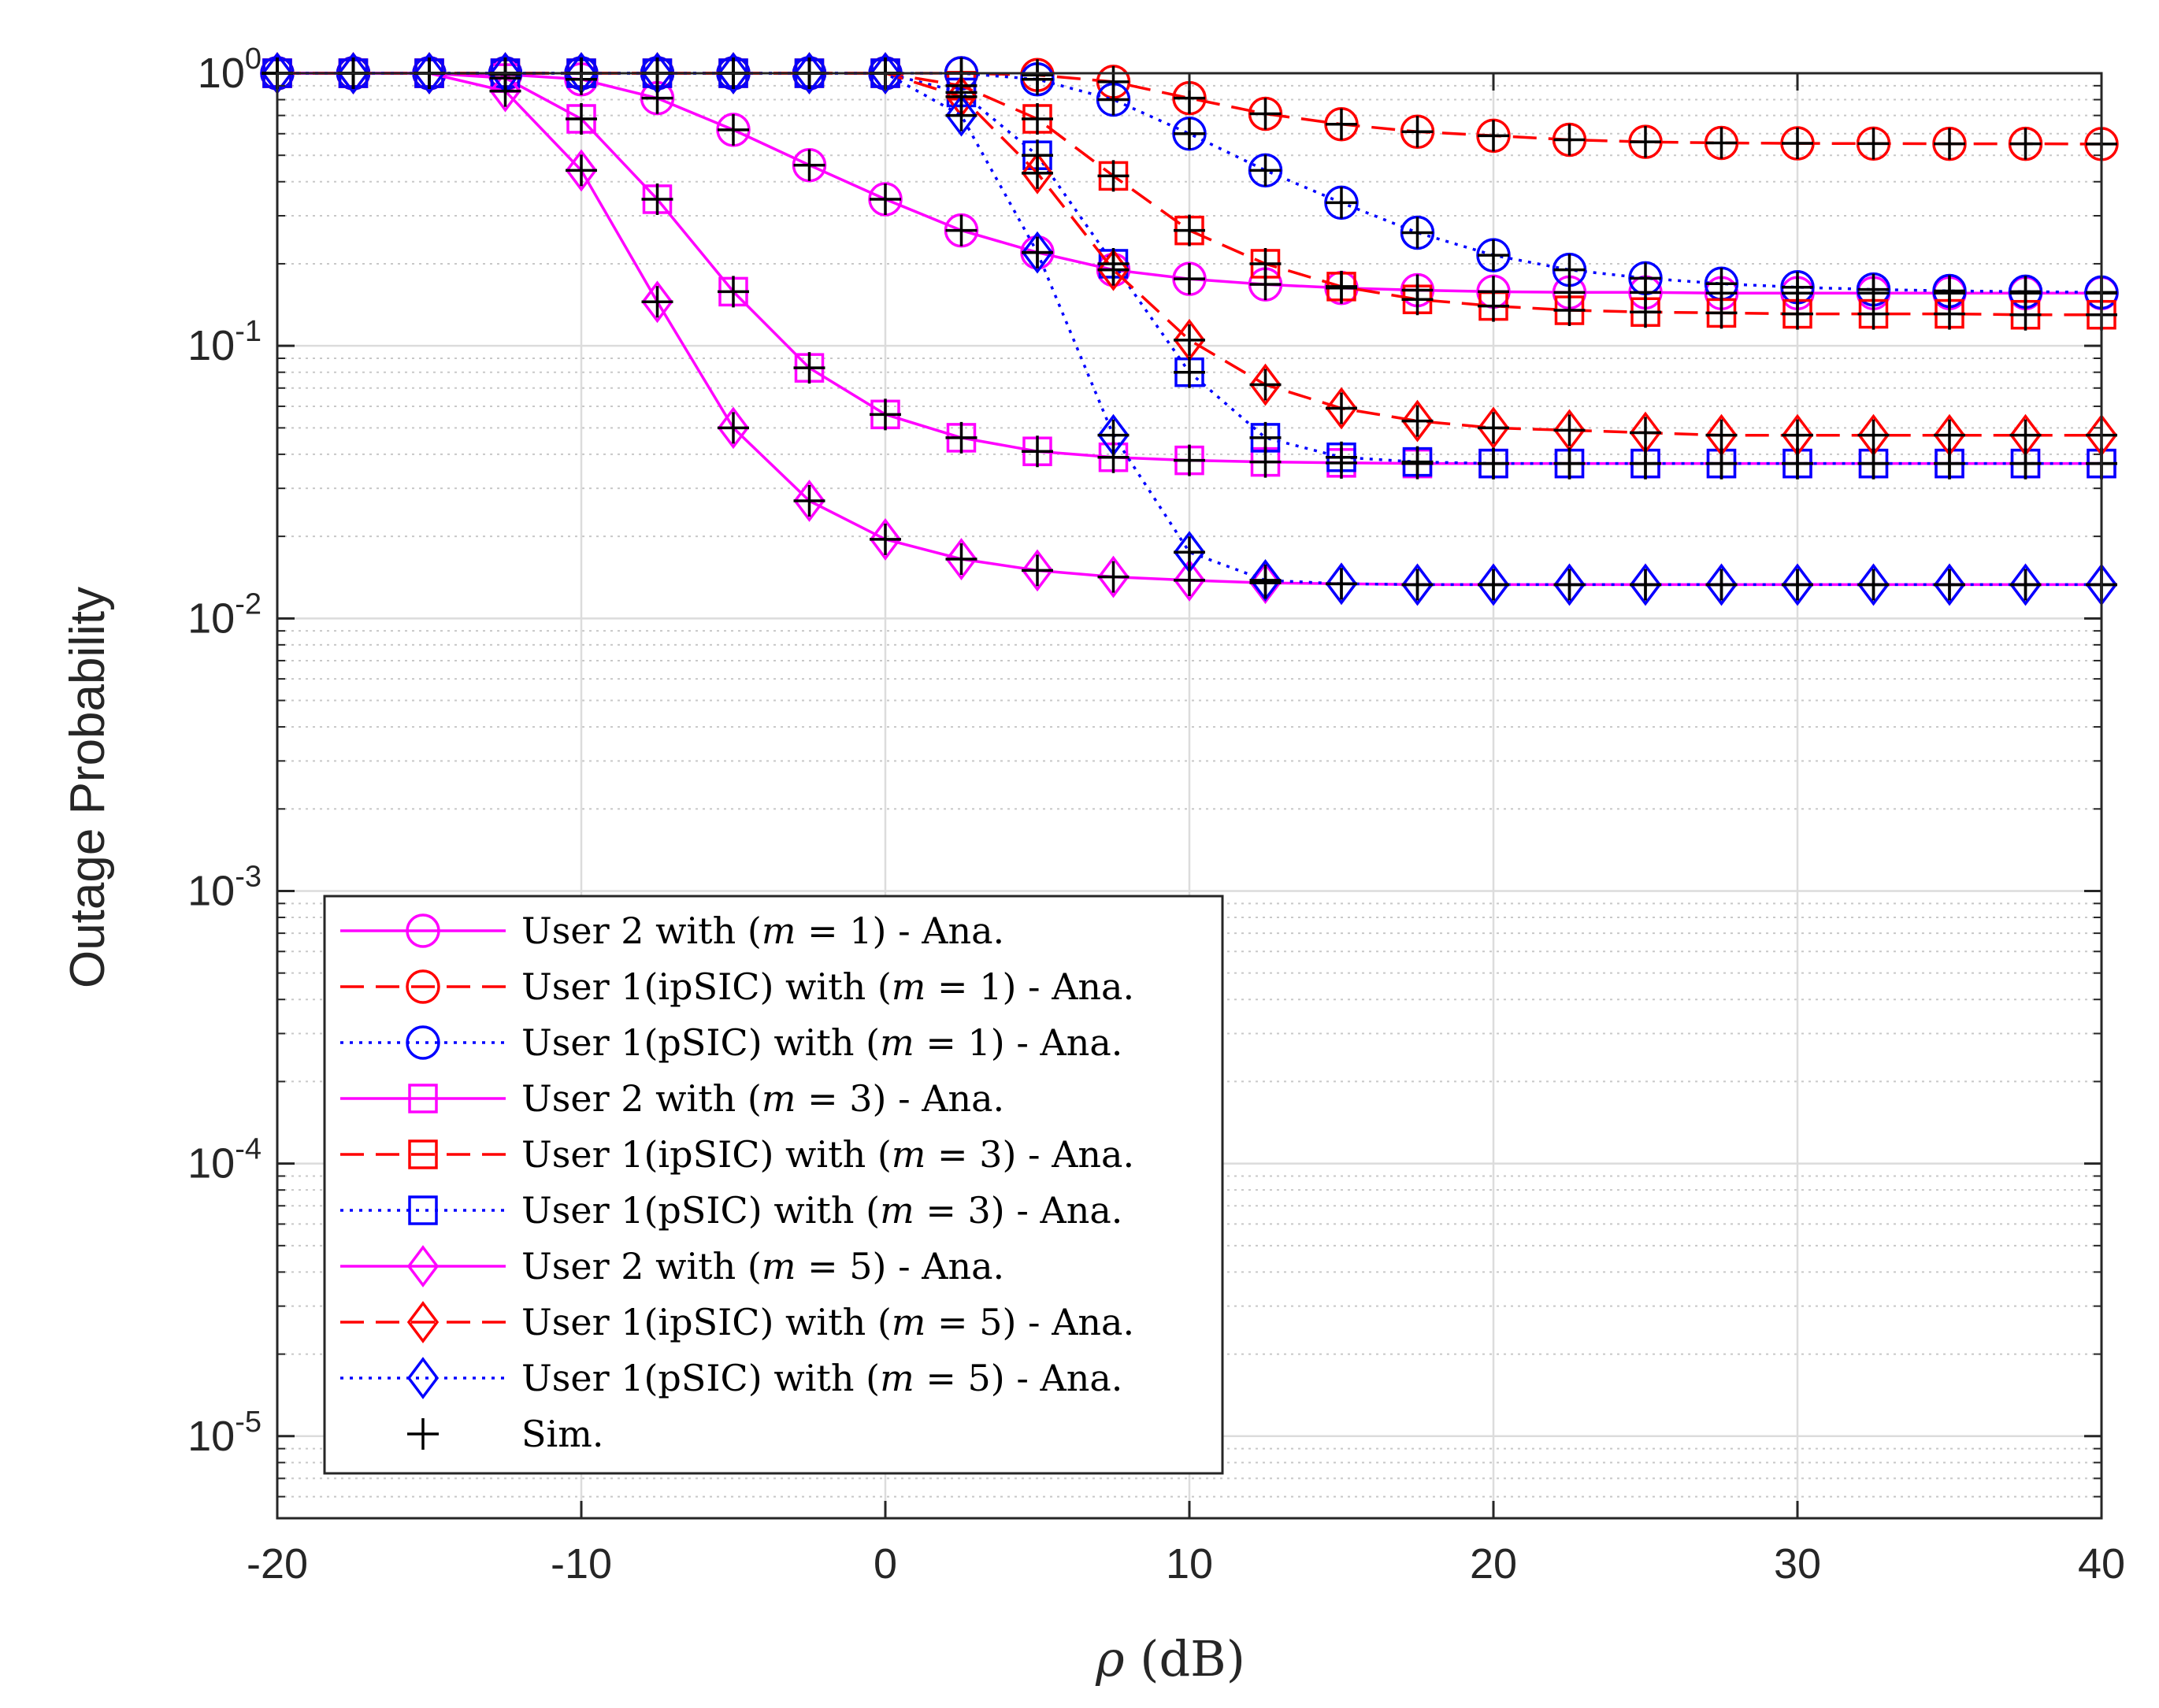  I want to click on y-tick-label: 10⁻¹, so click(224, 342).